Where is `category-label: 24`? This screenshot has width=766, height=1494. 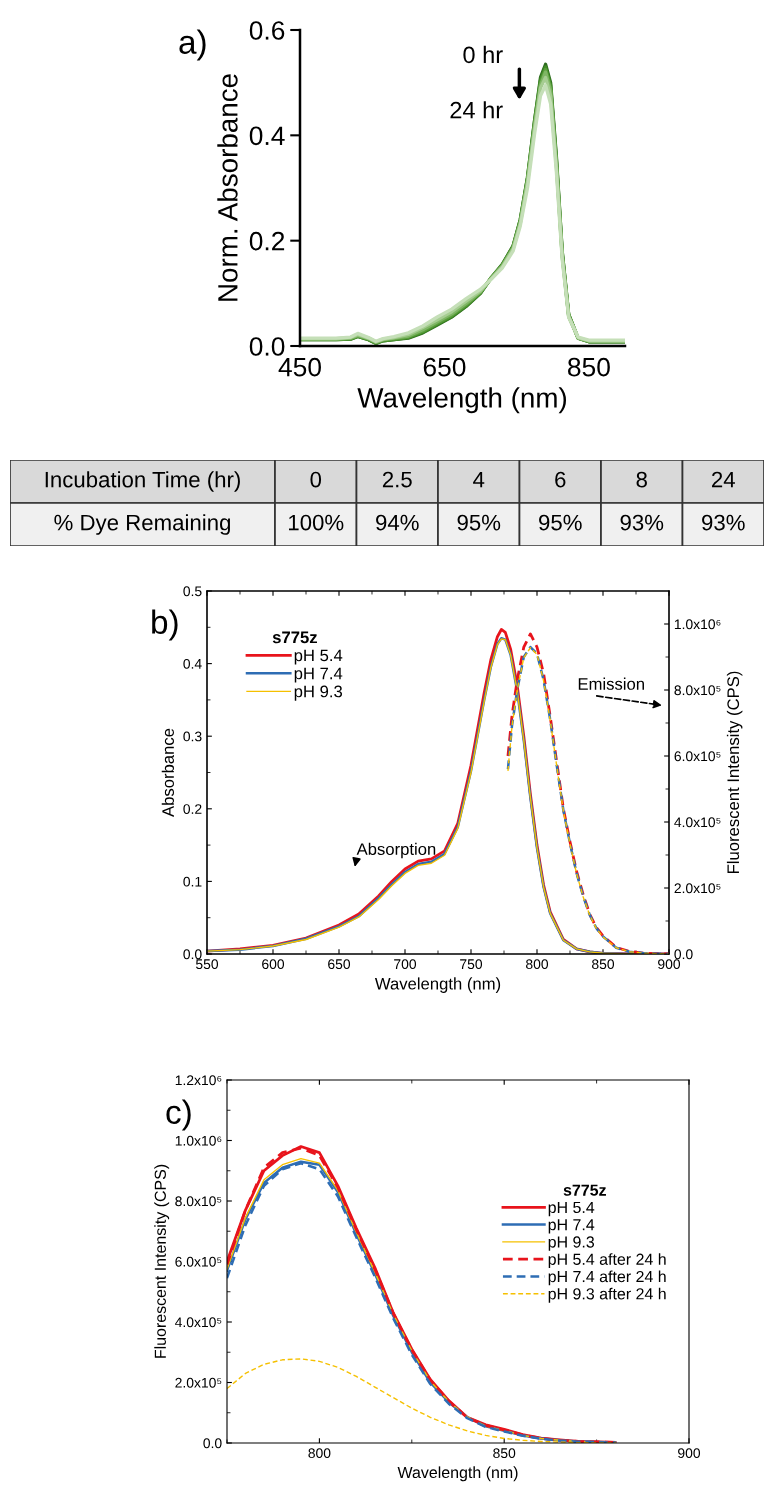 category-label: 24 is located at coordinates (723, 479).